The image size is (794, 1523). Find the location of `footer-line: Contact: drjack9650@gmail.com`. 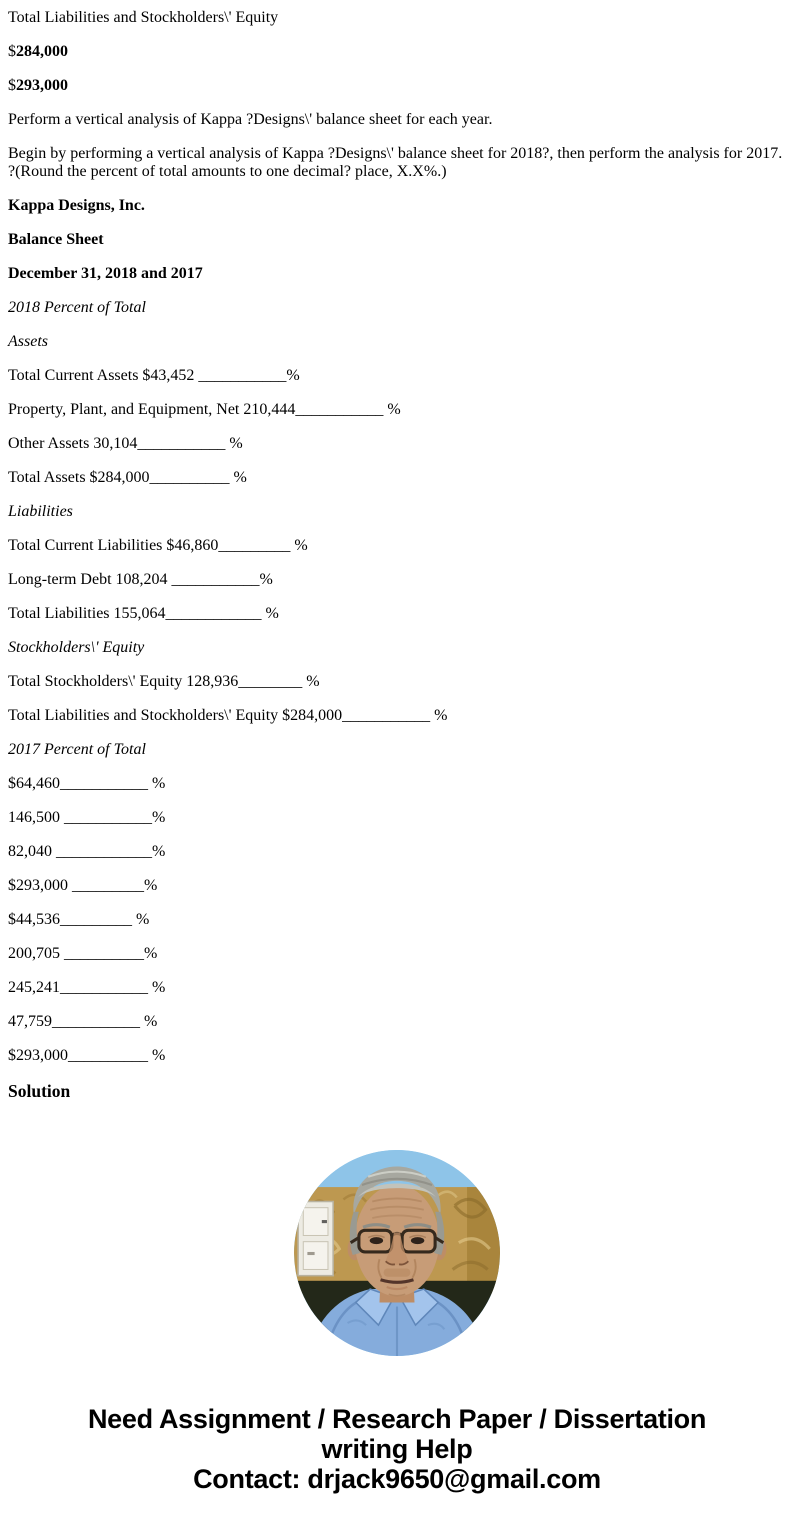

footer-line: Contact: drjack9650@gmail.com is located at coordinates (397, 1479).